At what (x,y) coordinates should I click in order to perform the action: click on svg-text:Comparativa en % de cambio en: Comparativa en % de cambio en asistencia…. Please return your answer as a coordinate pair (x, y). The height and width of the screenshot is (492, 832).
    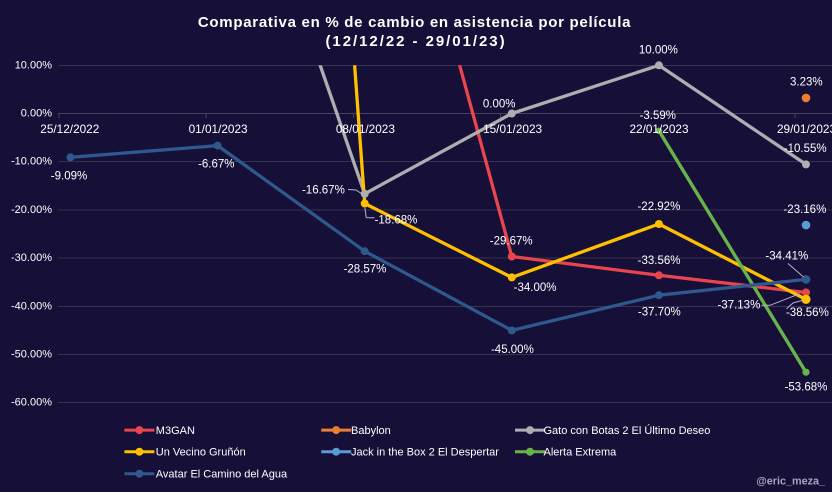
    Looking at the image, I should click on (414, 22).